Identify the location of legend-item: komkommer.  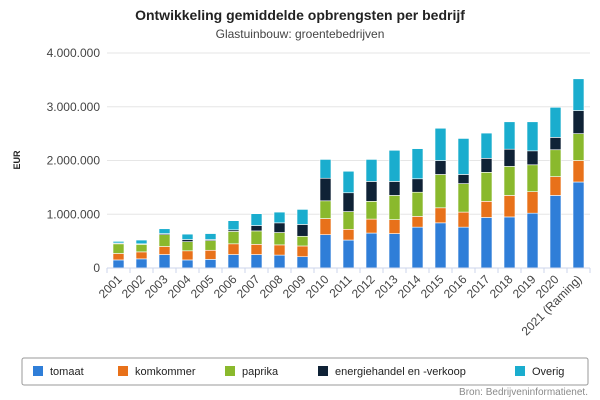
(157, 372).